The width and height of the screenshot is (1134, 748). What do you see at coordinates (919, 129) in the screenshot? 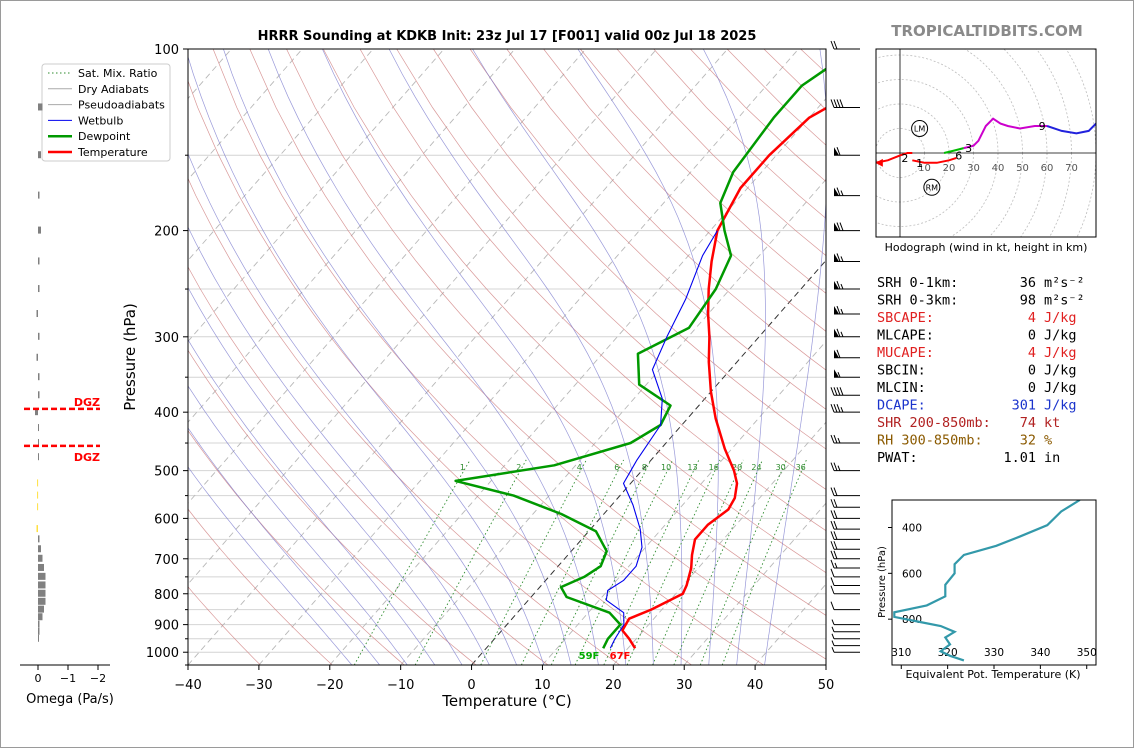
I see `storm-motion-label: LM` at bounding box center [919, 129].